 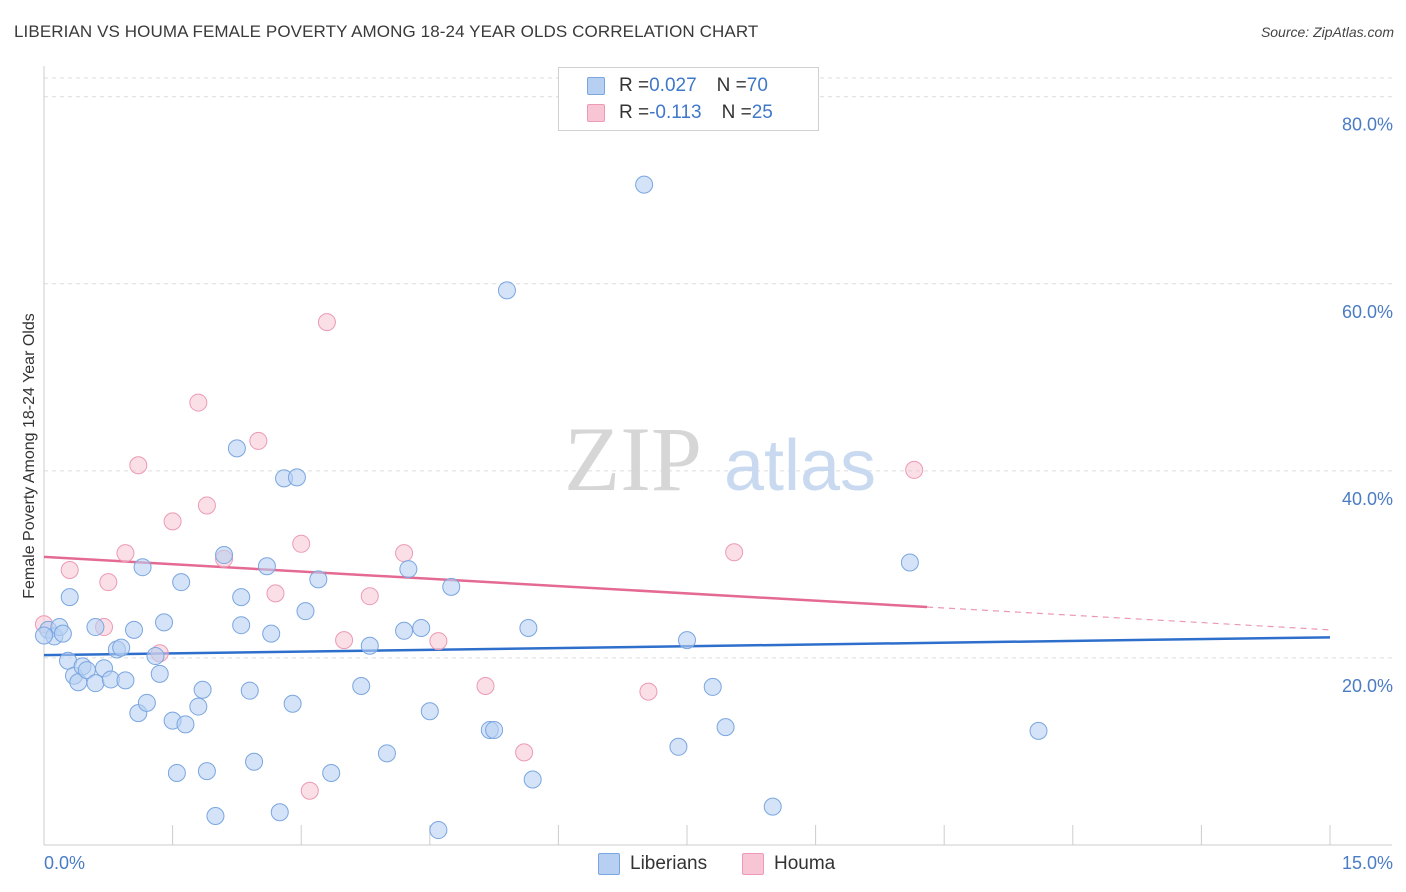 What do you see at coordinates (596, 86) in the screenshot?
I see `liberians-swatch` at bounding box center [596, 86].